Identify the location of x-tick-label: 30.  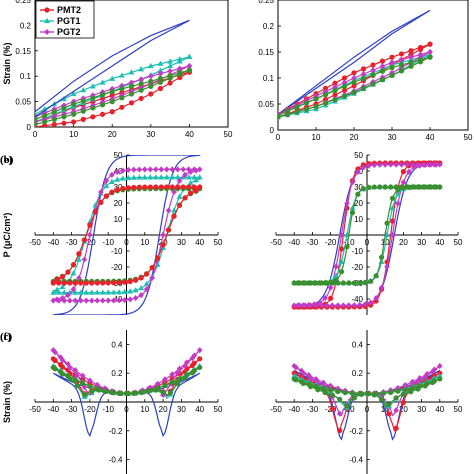
(421, 242).